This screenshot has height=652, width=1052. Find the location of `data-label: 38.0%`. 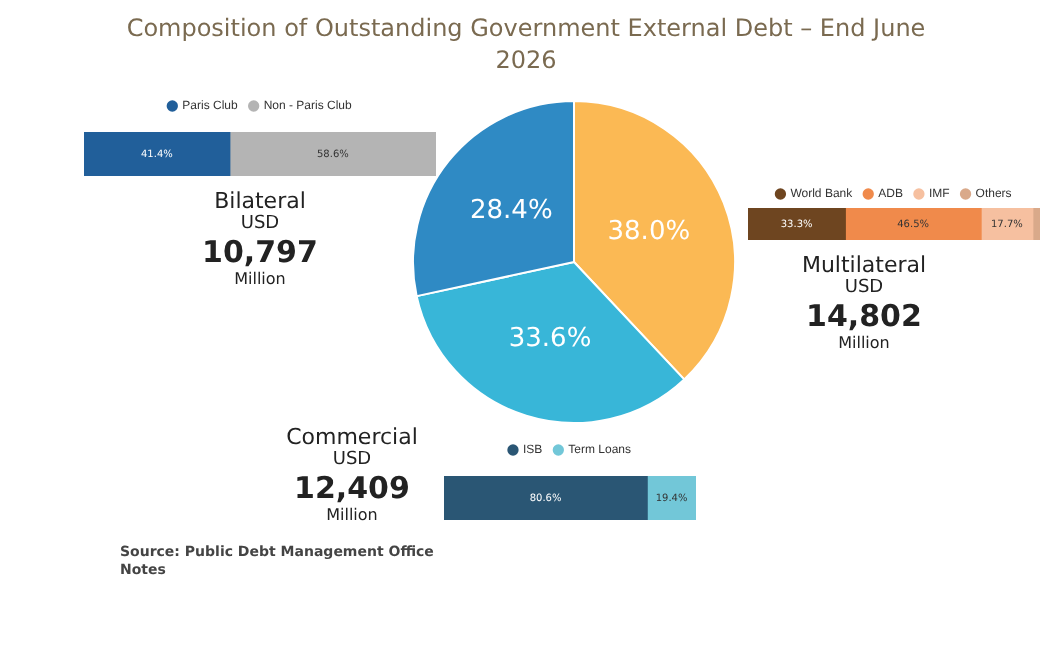

data-label: 38.0% is located at coordinates (649, 232).